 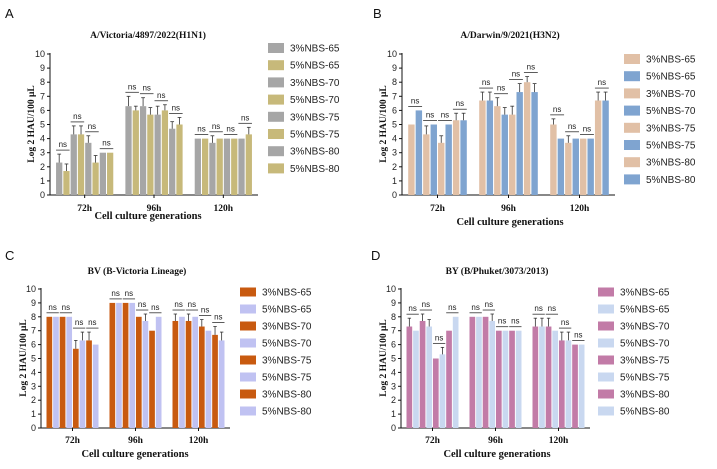 I want to click on y-axis-label: Log 2 HAU/100 μL, so click(x=32, y=123).